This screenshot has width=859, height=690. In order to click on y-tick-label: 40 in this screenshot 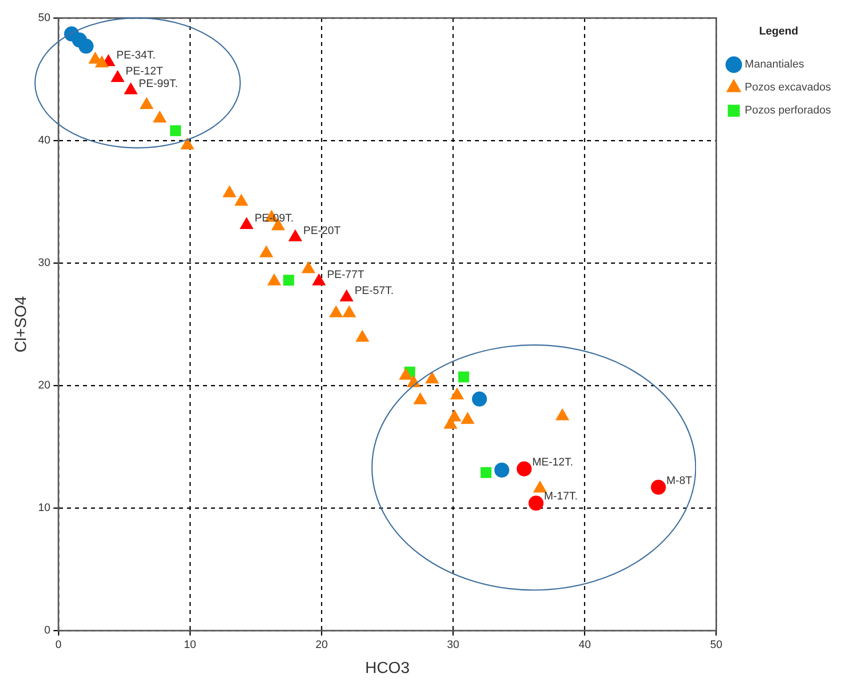, I will do `click(44, 140)`.